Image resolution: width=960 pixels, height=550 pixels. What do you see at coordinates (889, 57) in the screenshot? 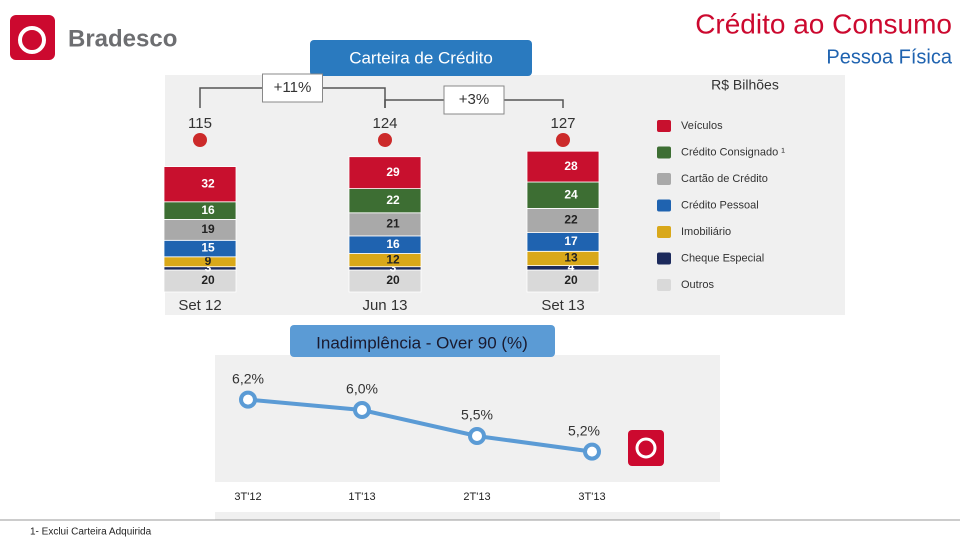
I see `subtitle: Pessoa Física` at bounding box center [889, 57].